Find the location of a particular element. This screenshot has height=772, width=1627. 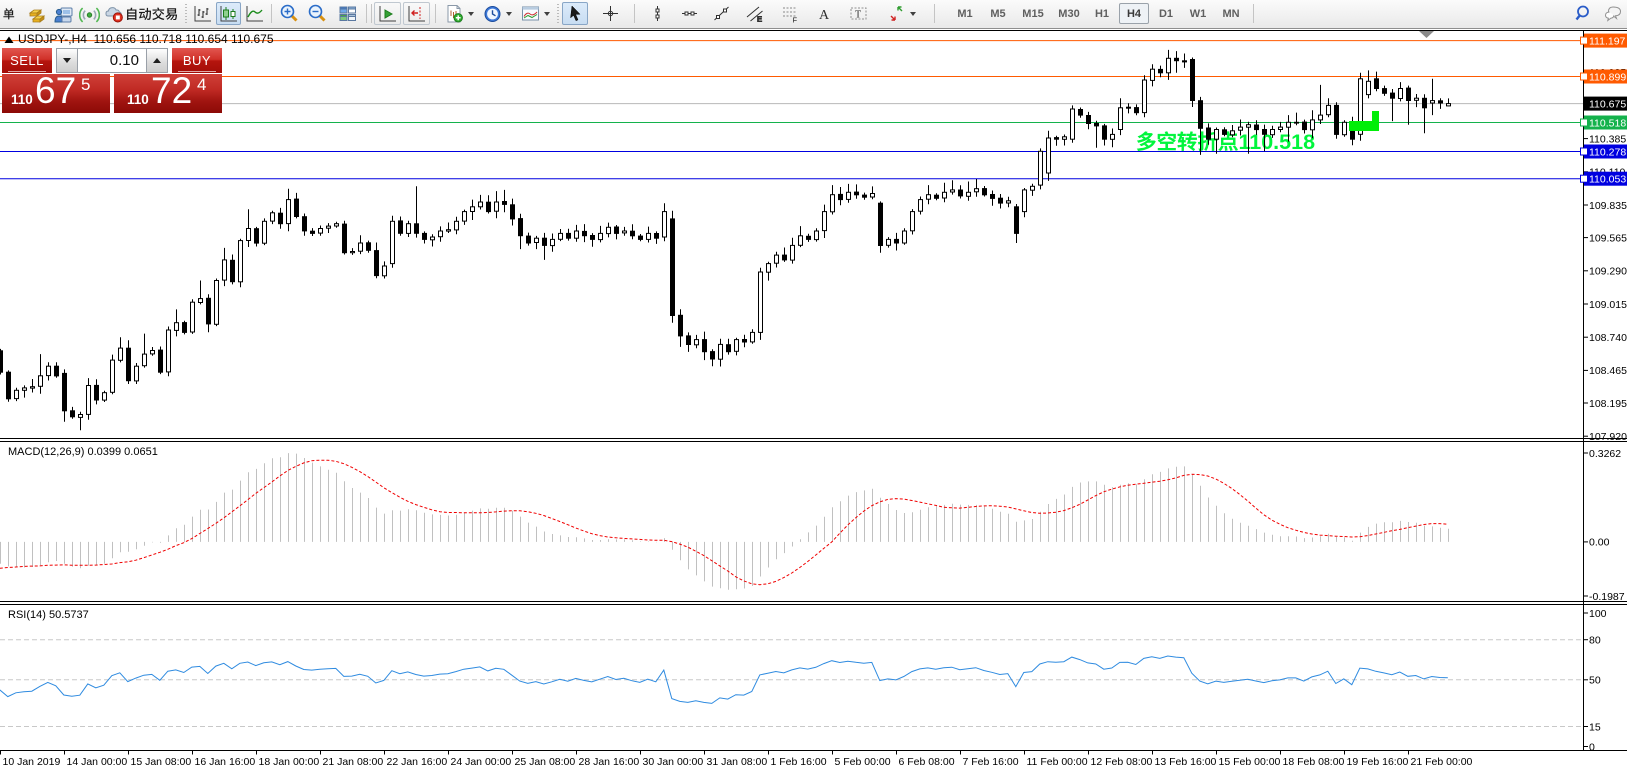

price-level-badge: 110.053 is located at coordinates (1607, 180).